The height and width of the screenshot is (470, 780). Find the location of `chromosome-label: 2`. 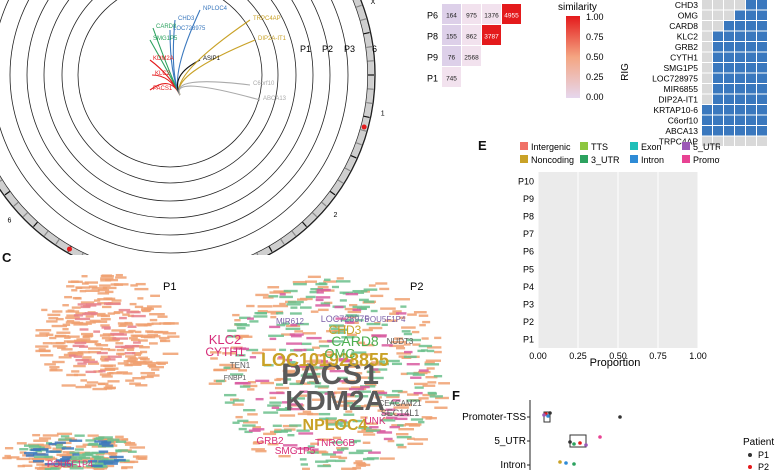

chromosome-label: 2 is located at coordinates (336, 215).